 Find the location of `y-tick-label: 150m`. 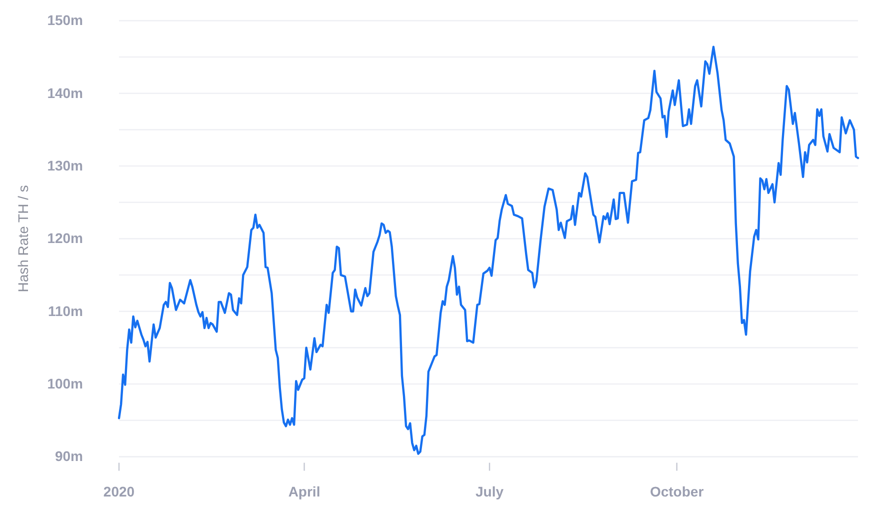

y-tick-label: 150m is located at coordinates (65, 20).